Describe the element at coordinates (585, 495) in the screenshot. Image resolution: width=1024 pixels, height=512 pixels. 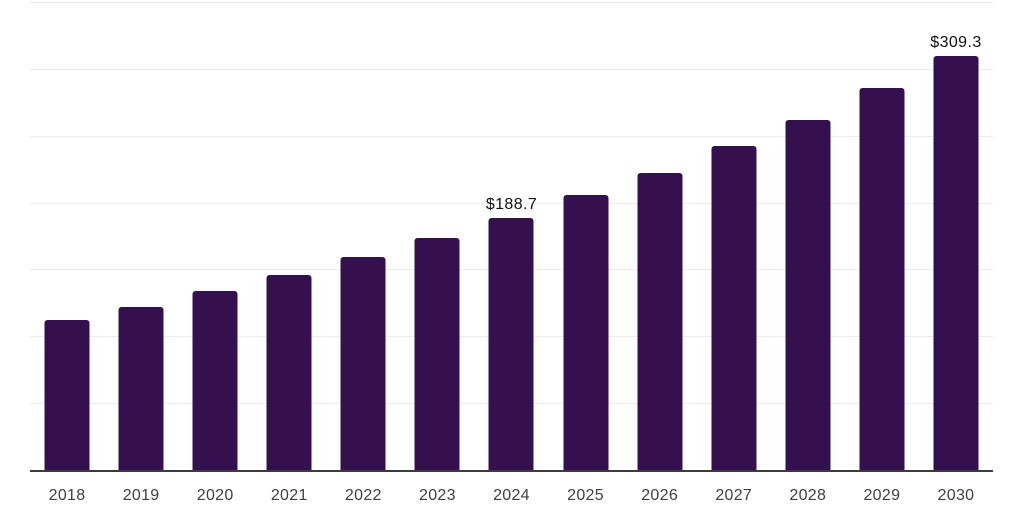
I see `x-axis-label: 2025` at that location.